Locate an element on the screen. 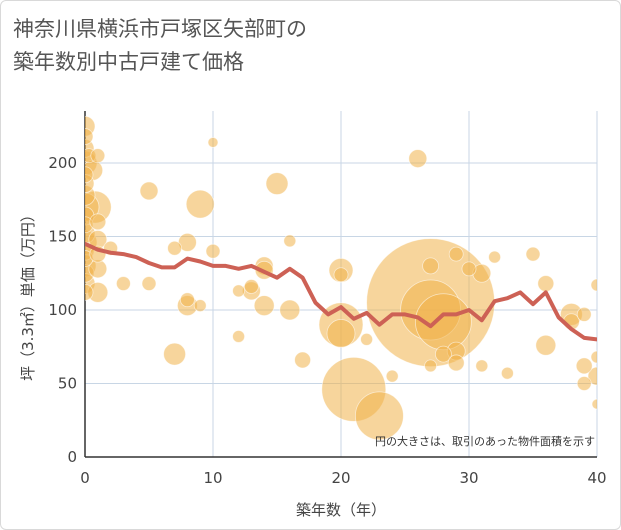  y-tick-label: 50 is located at coordinates (67, 384).